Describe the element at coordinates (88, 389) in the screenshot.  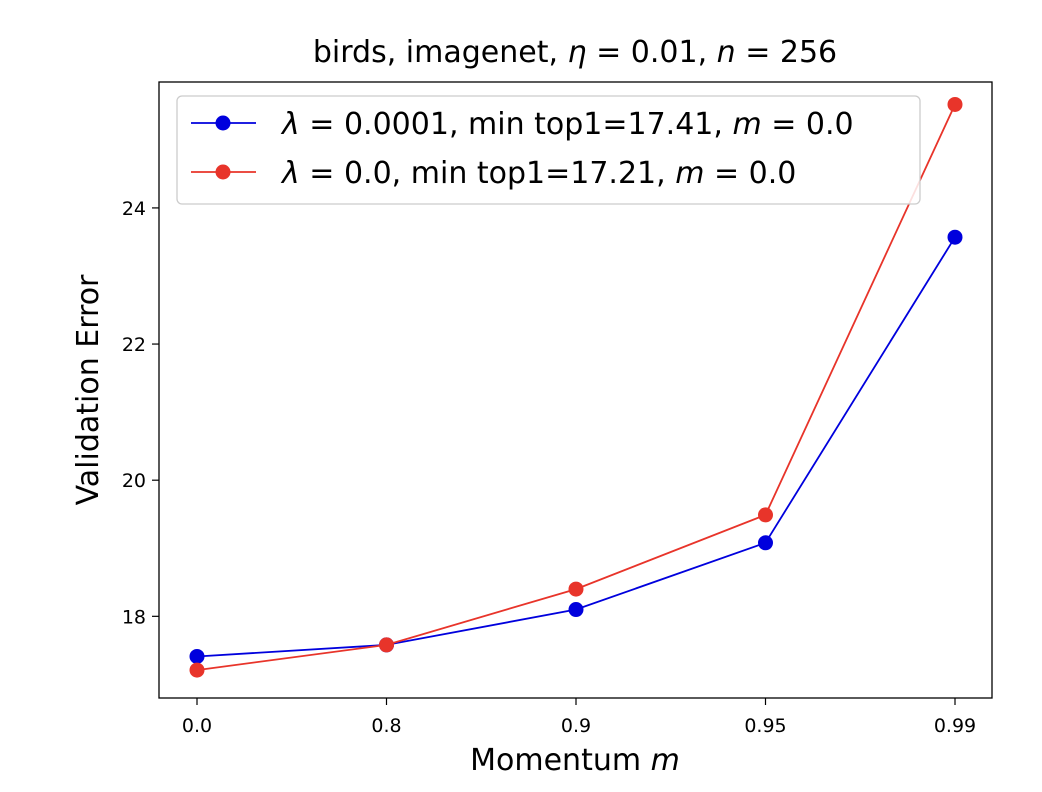
I see `y-axis-label: Validation Error` at that location.